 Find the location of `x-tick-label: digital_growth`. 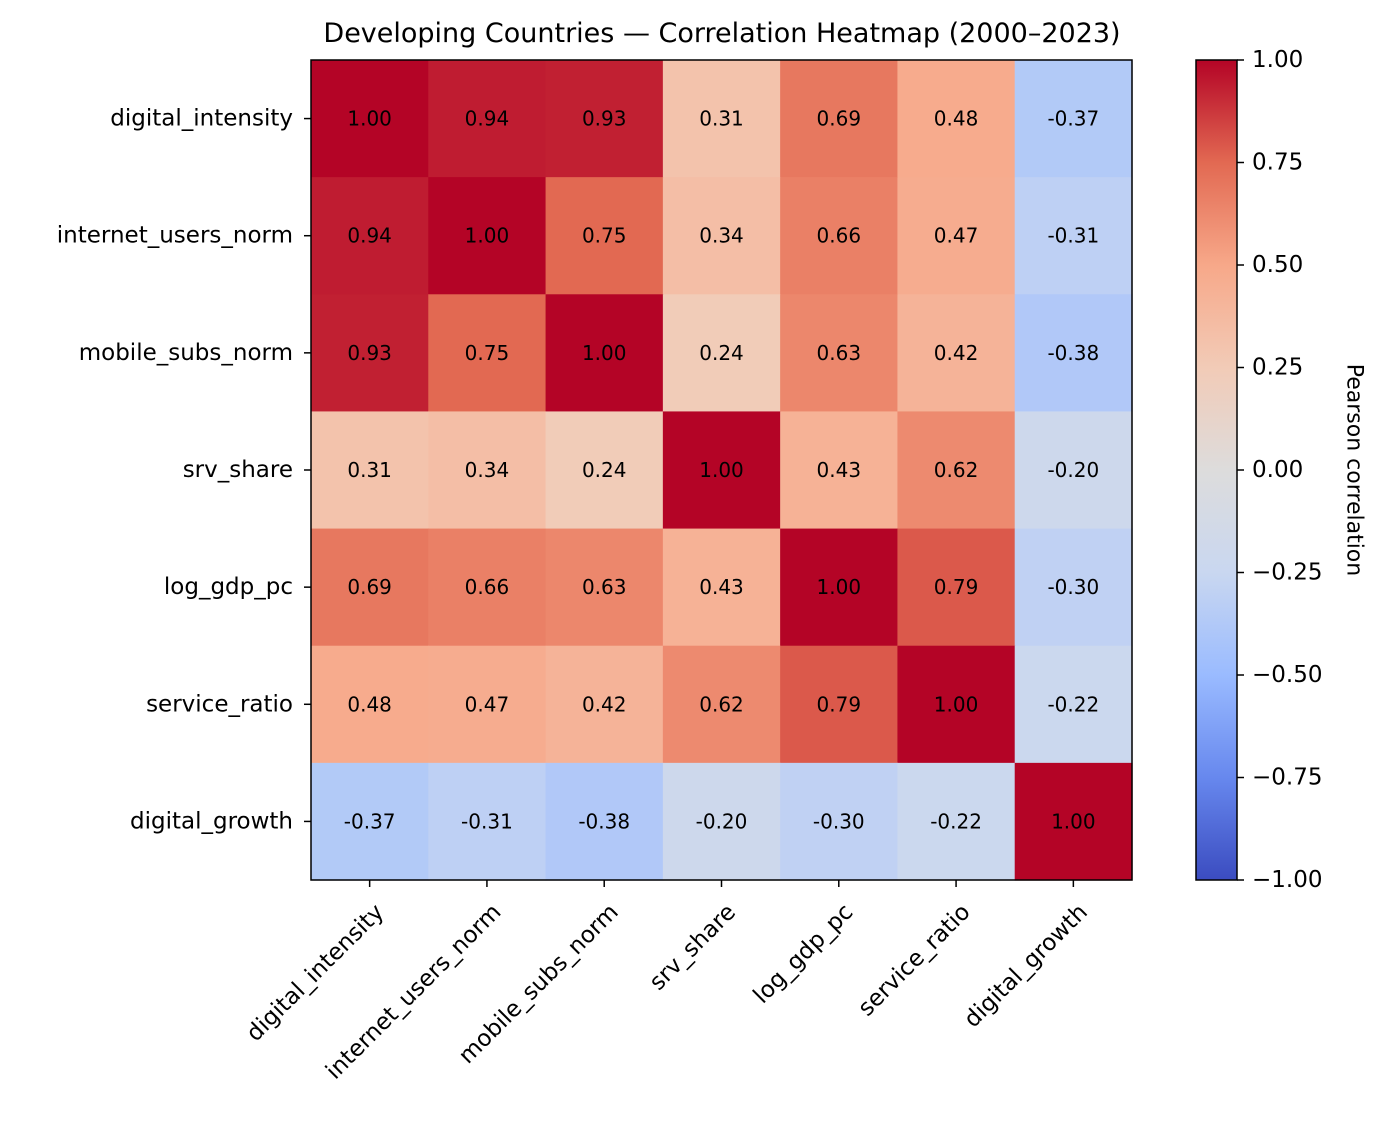

x-tick-label: digital_growth is located at coordinates (1026, 966).